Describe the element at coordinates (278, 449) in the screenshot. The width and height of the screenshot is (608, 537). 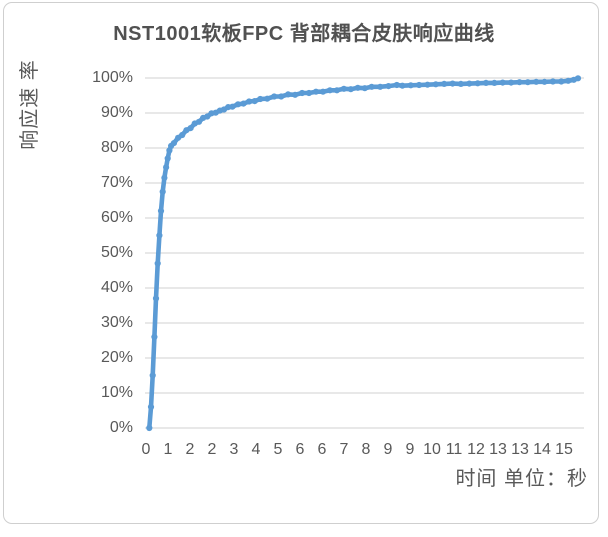
I see `x-tick-label: 5` at that location.